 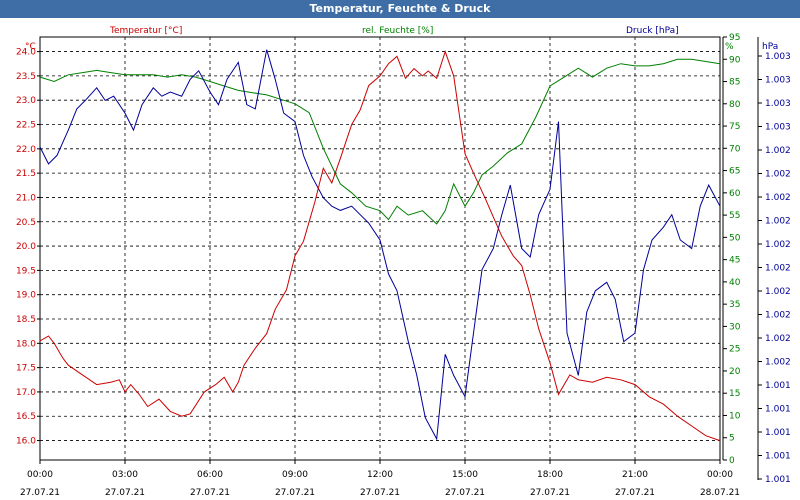 I want to click on time-tick-label: 03:00, so click(x=125, y=475).